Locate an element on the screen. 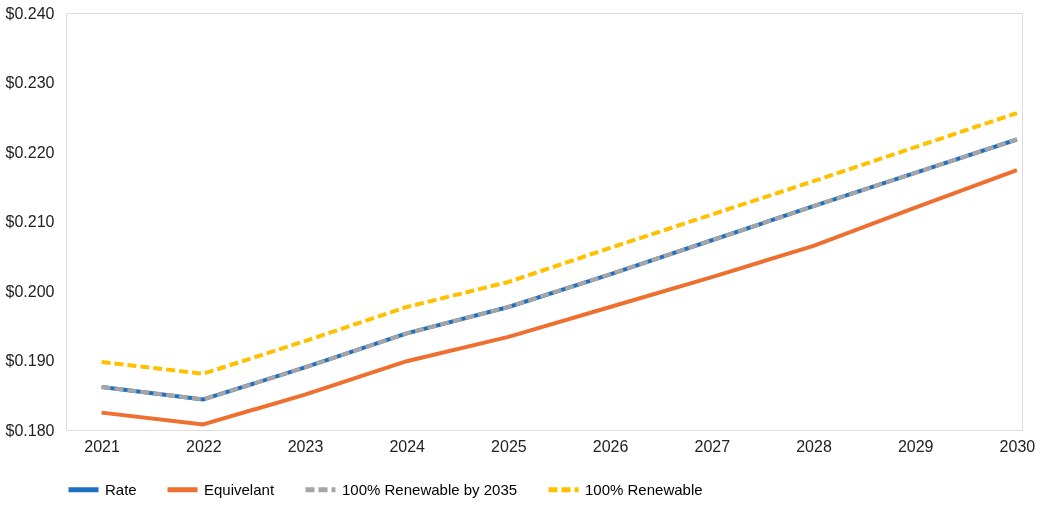  x-tick-label: 2021 is located at coordinates (102, 446).